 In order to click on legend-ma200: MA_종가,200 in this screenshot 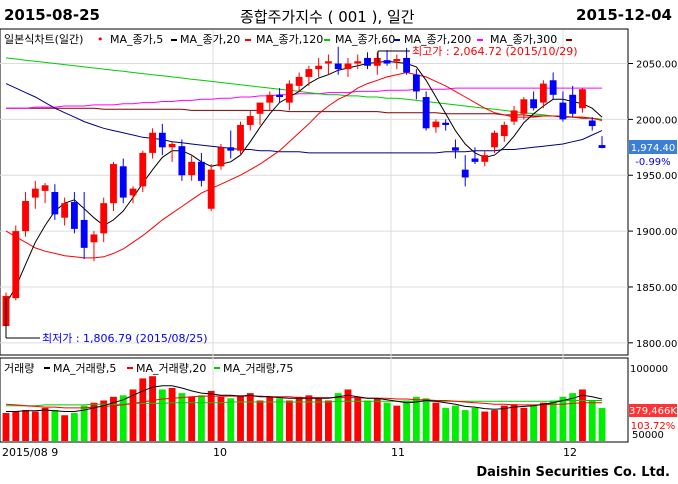, I will do `click(437, 39)`.